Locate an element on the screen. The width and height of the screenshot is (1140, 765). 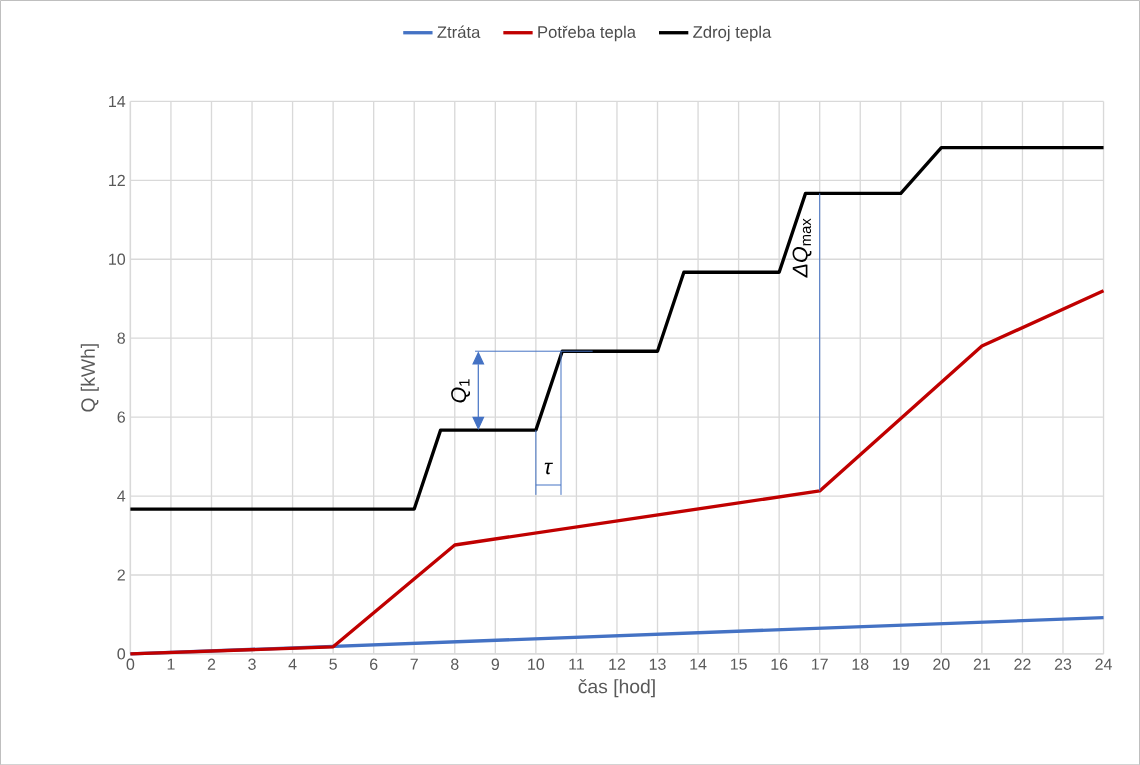
x-tick-label: 12 is located at coordinates (617, 664).